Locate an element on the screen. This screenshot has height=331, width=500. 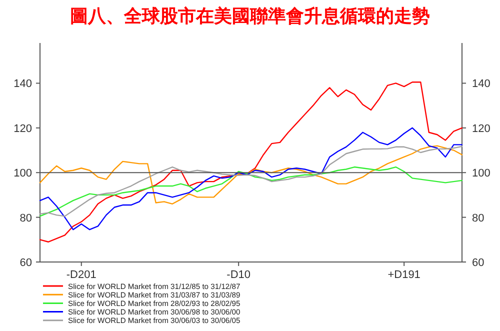
x-tick-label: +D191 is located at coordinates (404, 275).